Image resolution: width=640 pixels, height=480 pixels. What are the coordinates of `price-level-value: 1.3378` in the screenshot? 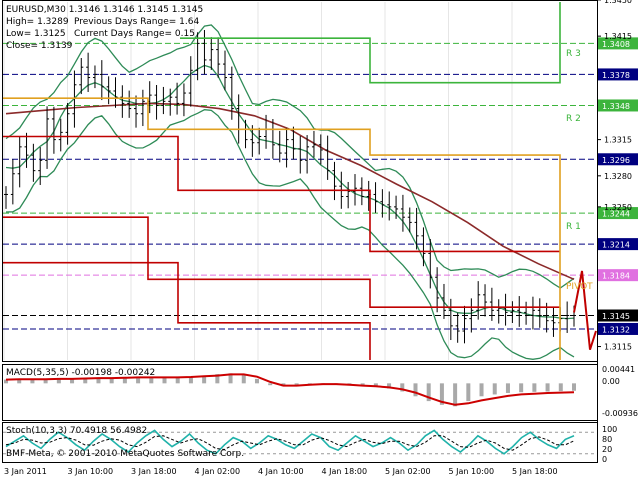 It's located at (616, 75).